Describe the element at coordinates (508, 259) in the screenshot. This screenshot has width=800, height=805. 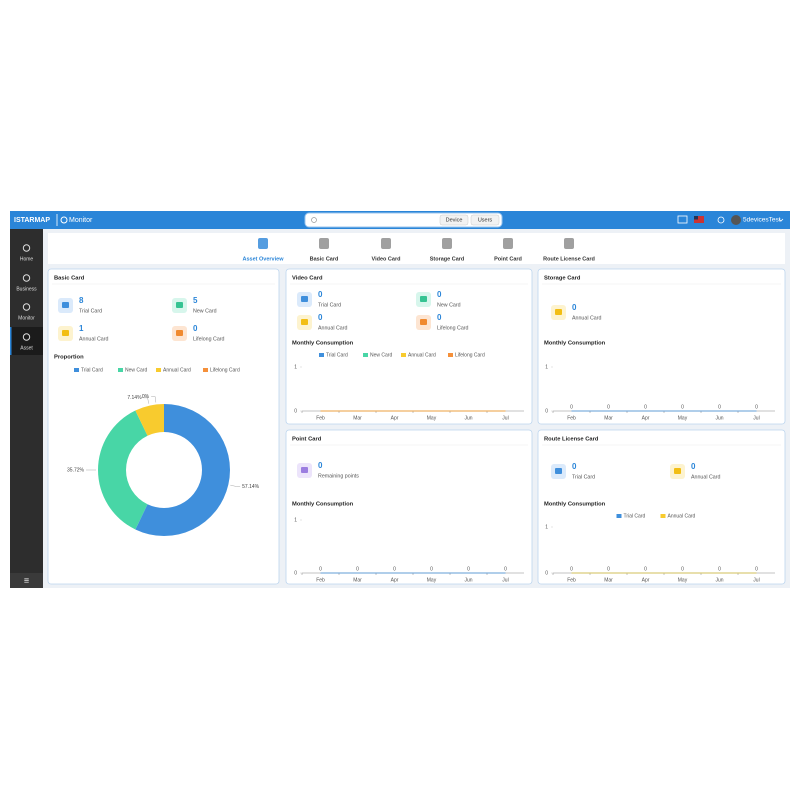
I see `tab-label: Point Card` at that location.